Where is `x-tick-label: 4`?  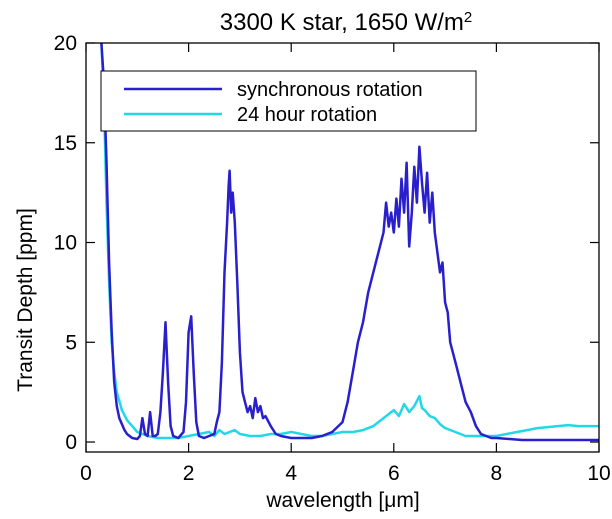 x-tick-label: 4 is located at coordinates (291, 473).